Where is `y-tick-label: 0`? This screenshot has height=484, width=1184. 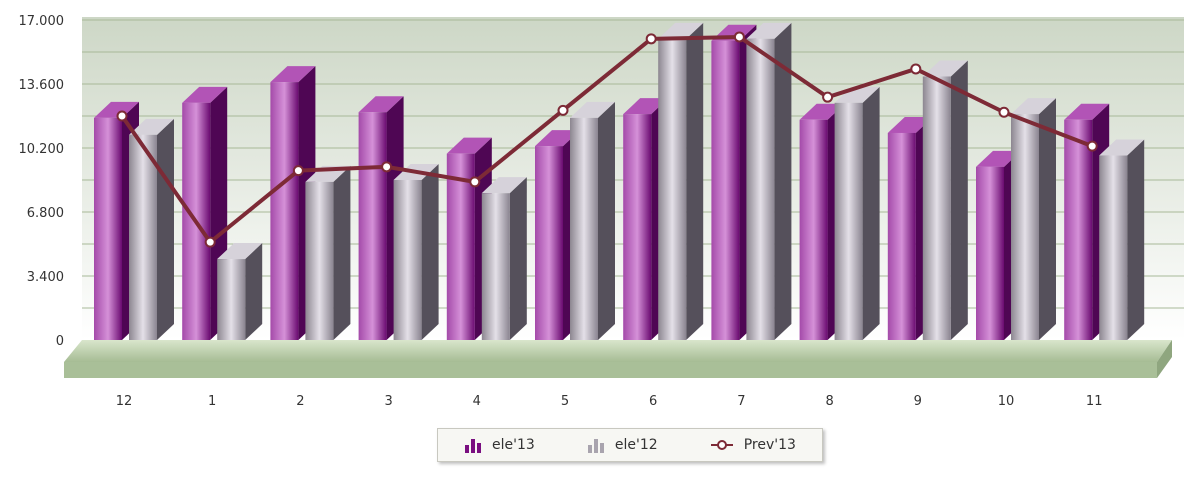 y-tick-label: 0 is located at coordinates (60, 341).